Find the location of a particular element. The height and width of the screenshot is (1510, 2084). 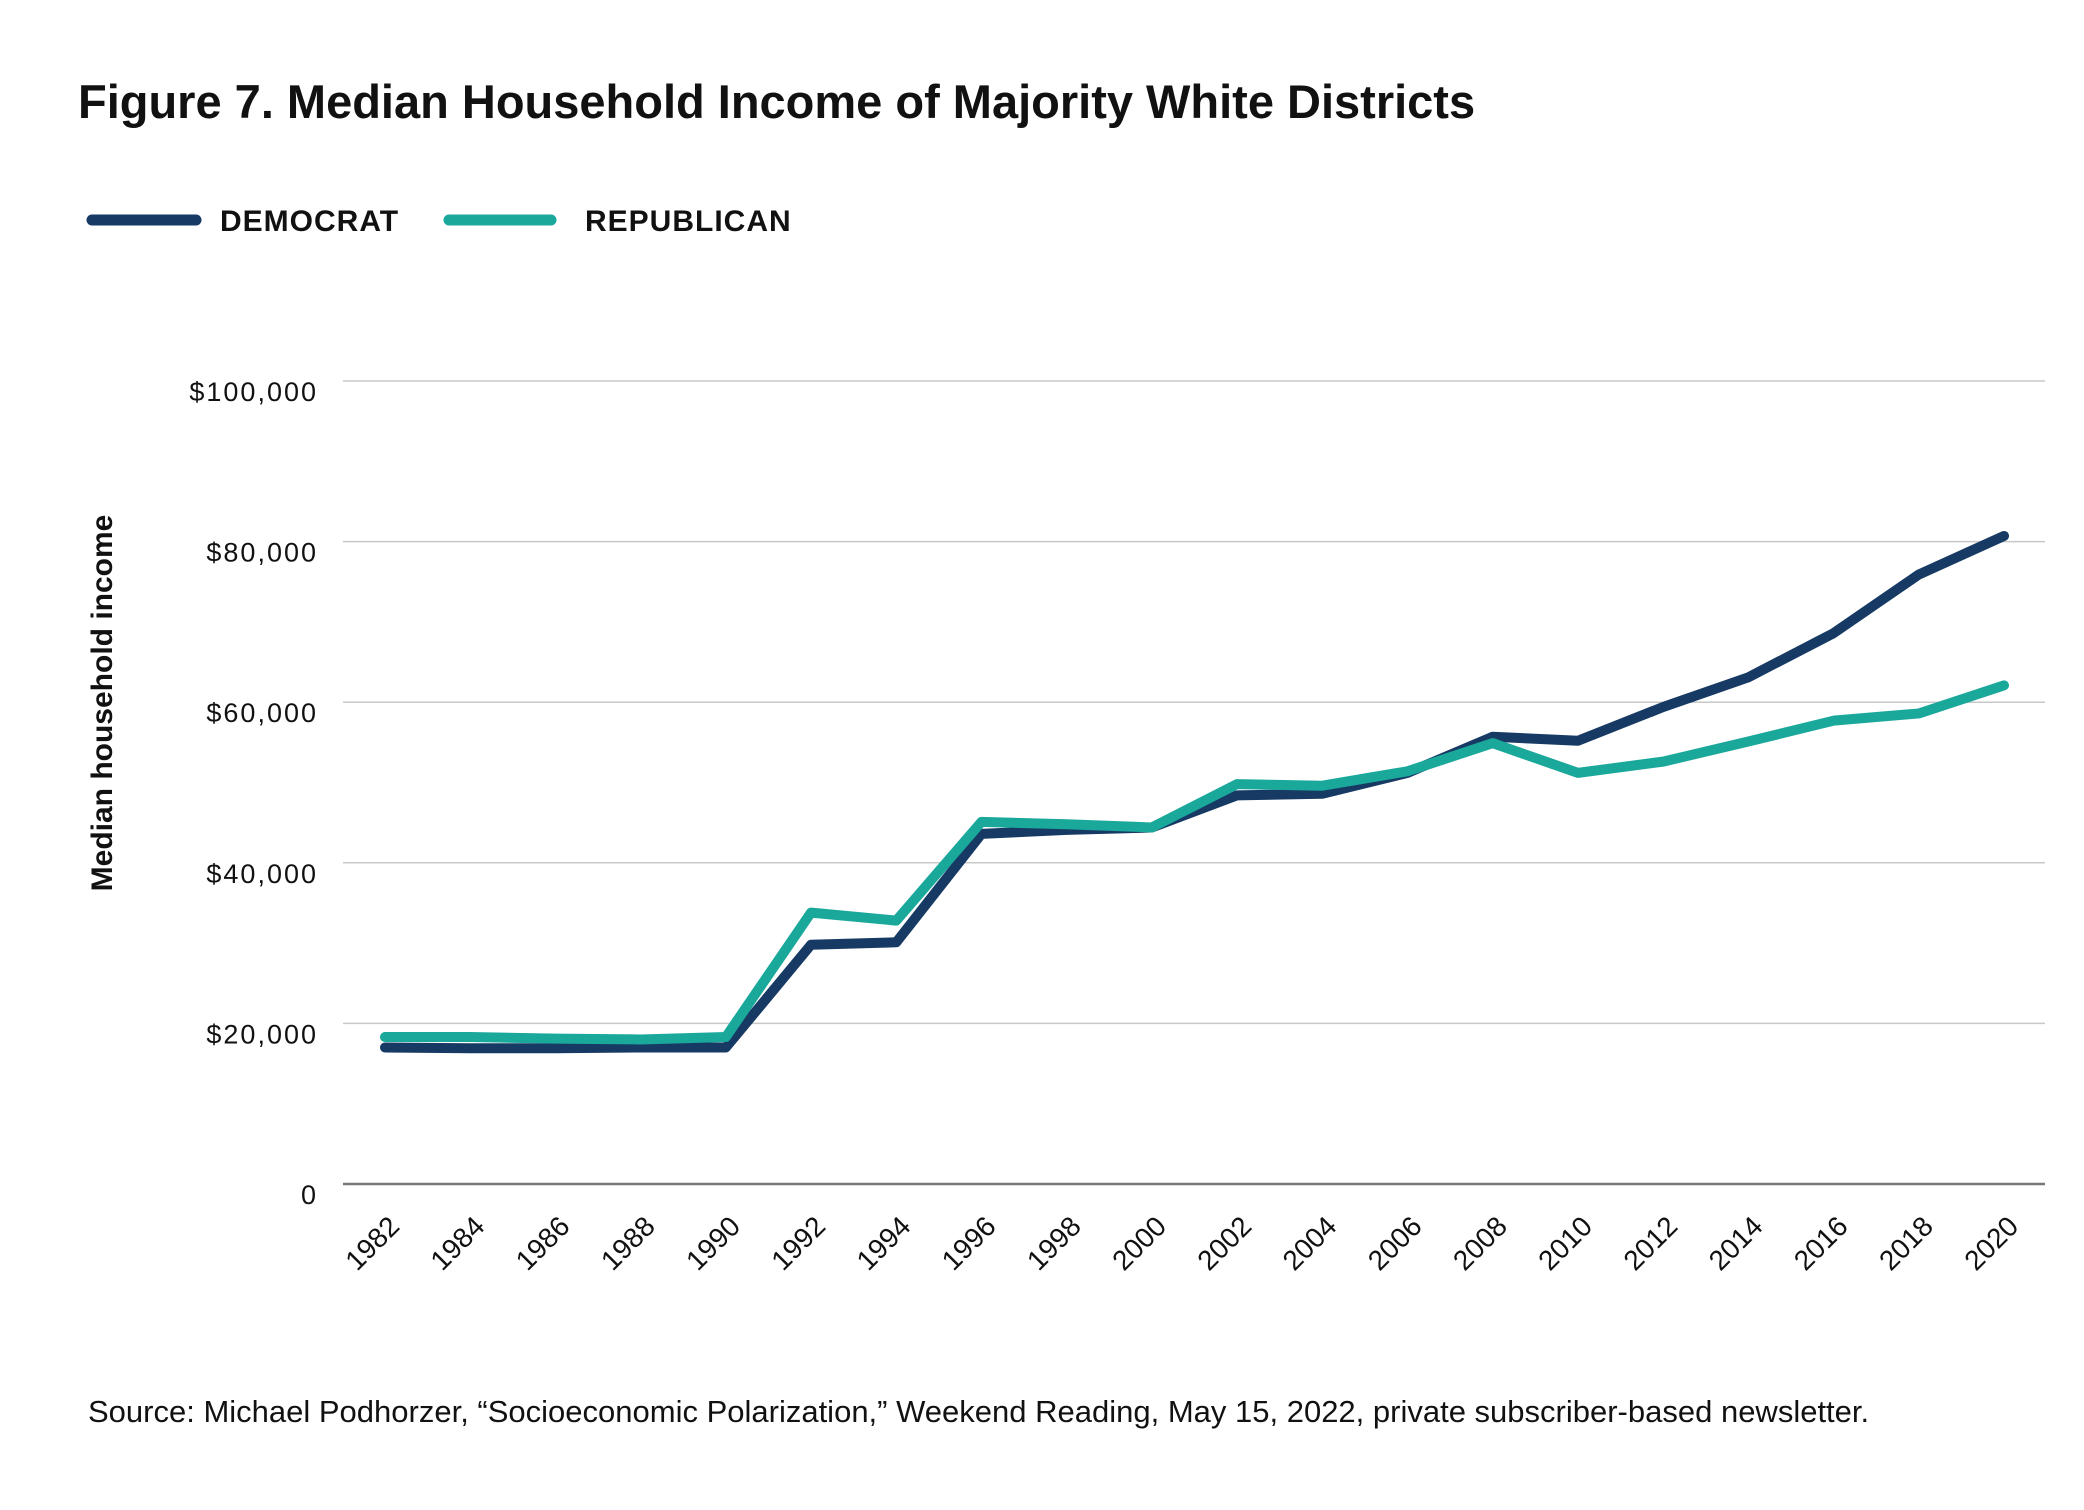

y-tick-label: $40,000 is located at coordinates (262, 874).